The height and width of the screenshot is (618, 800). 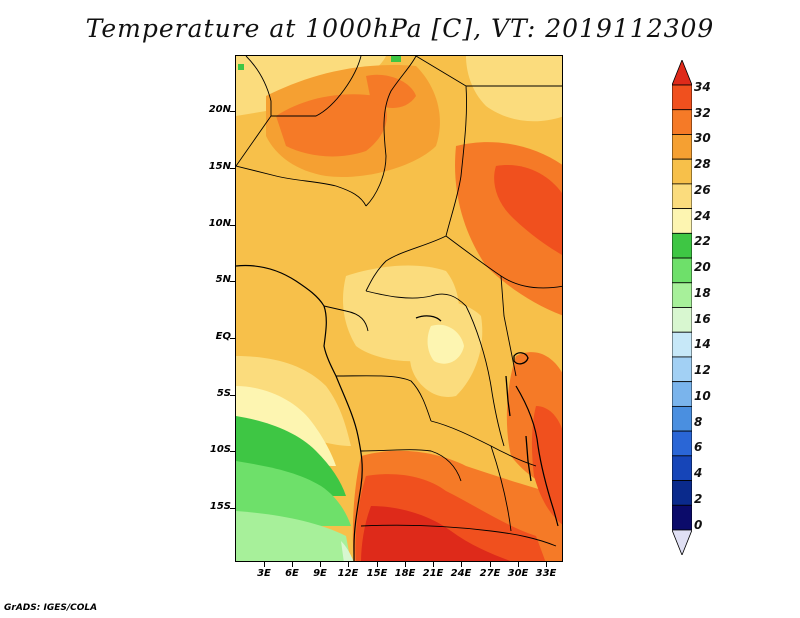 I want to click on colorbar, so click(x=682, y=307).